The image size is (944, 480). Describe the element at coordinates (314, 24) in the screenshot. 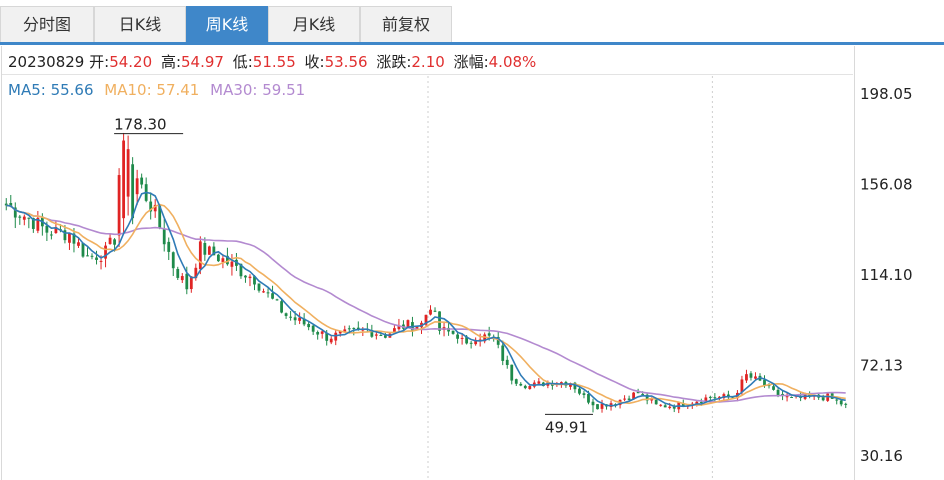

I see `tab-monthly-kline: 月K线` at that location.